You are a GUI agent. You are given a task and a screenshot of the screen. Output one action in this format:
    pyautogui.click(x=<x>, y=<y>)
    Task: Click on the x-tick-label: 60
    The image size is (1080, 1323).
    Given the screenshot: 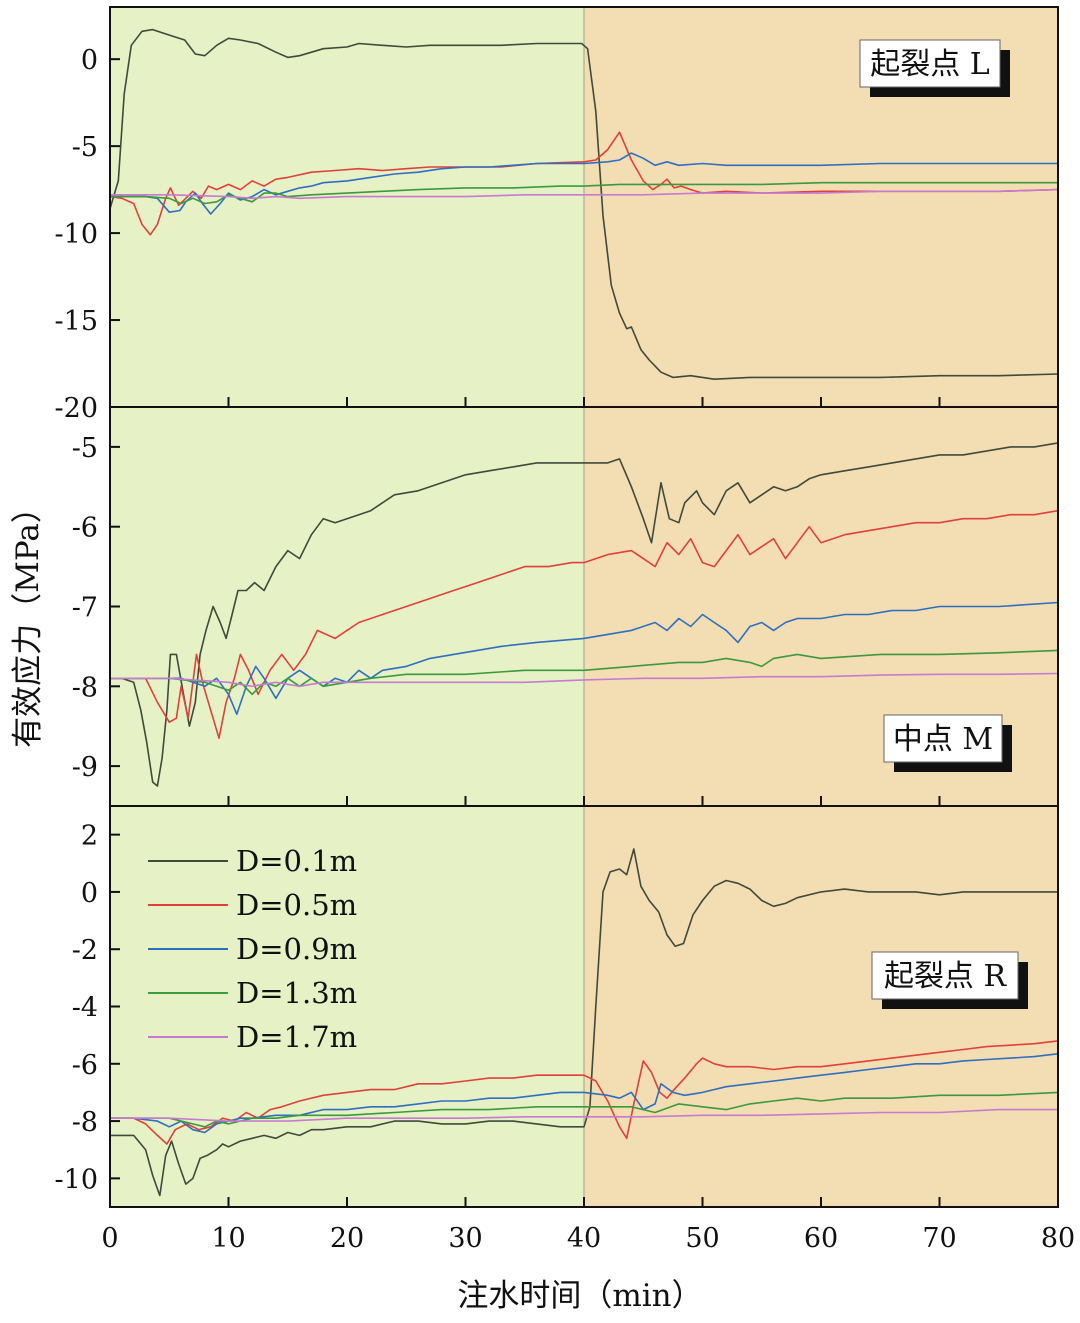 What is the action you would take?
    pyautogui.click(x=821, y=1238)
    